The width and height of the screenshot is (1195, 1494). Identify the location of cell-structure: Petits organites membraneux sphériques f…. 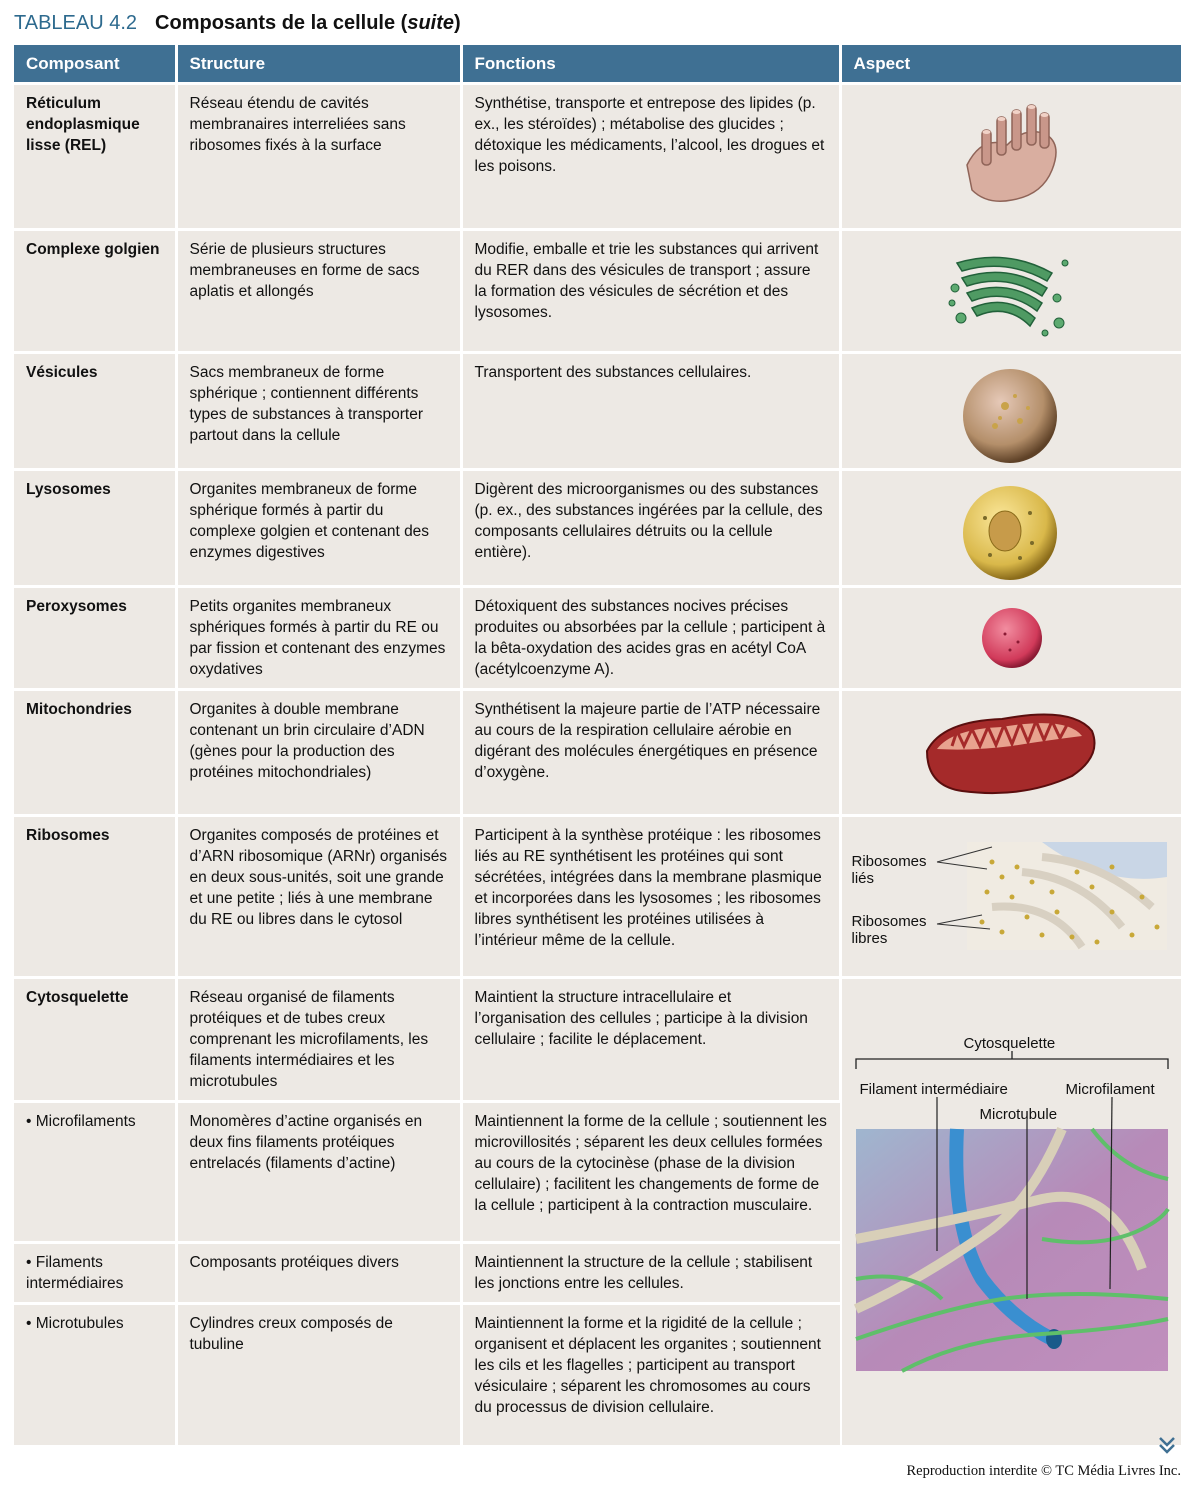
(319, 637).